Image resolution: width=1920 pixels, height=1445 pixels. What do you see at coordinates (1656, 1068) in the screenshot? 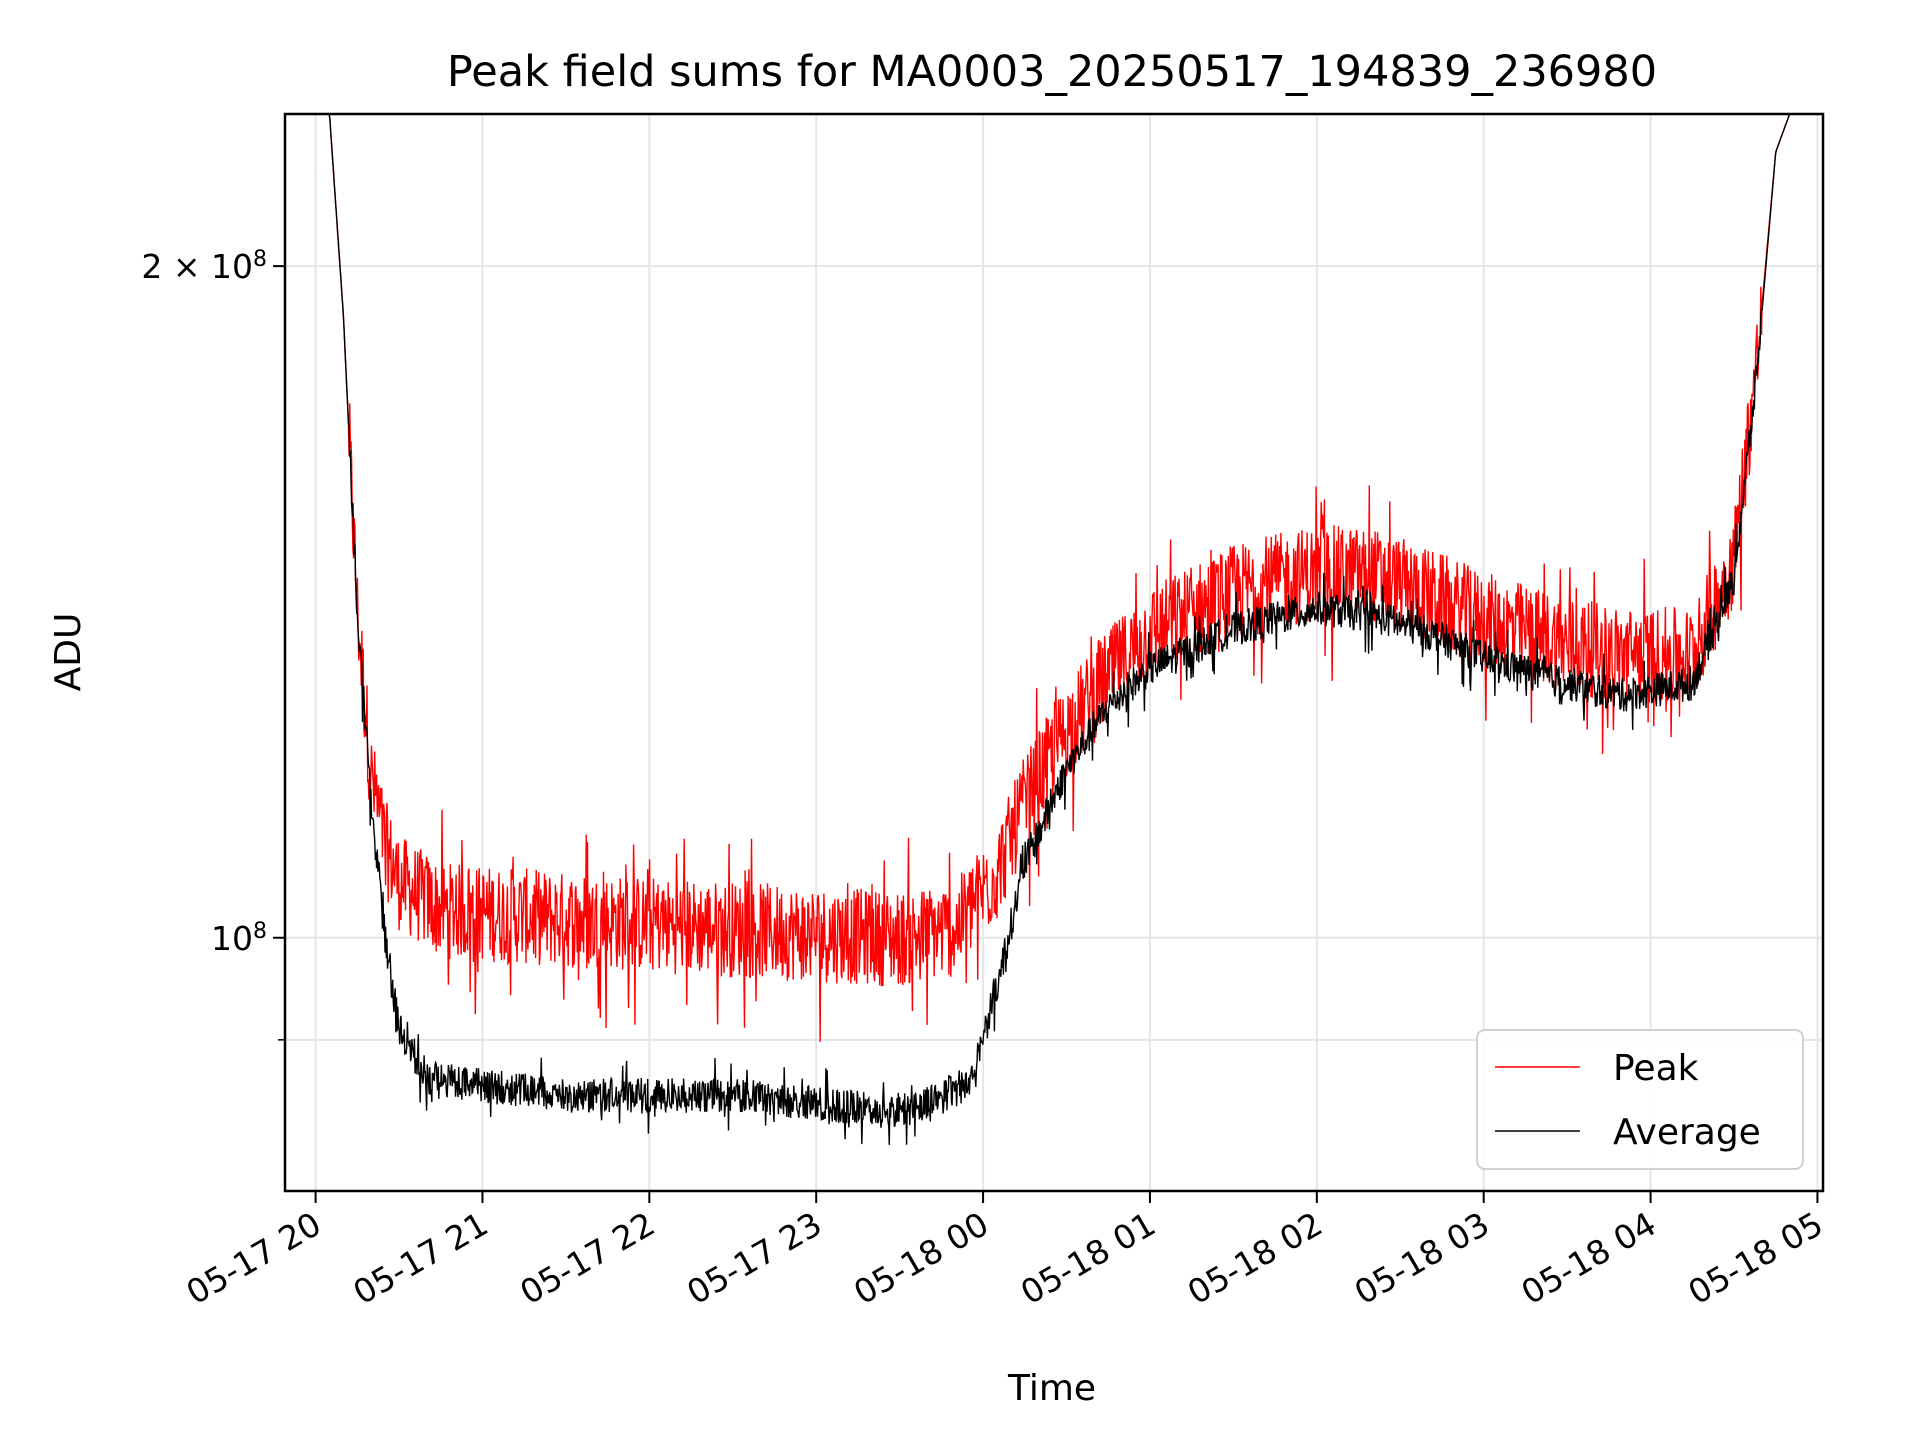
I see `legend-label-peak: Peak` at bounding box center [1656, 1068].